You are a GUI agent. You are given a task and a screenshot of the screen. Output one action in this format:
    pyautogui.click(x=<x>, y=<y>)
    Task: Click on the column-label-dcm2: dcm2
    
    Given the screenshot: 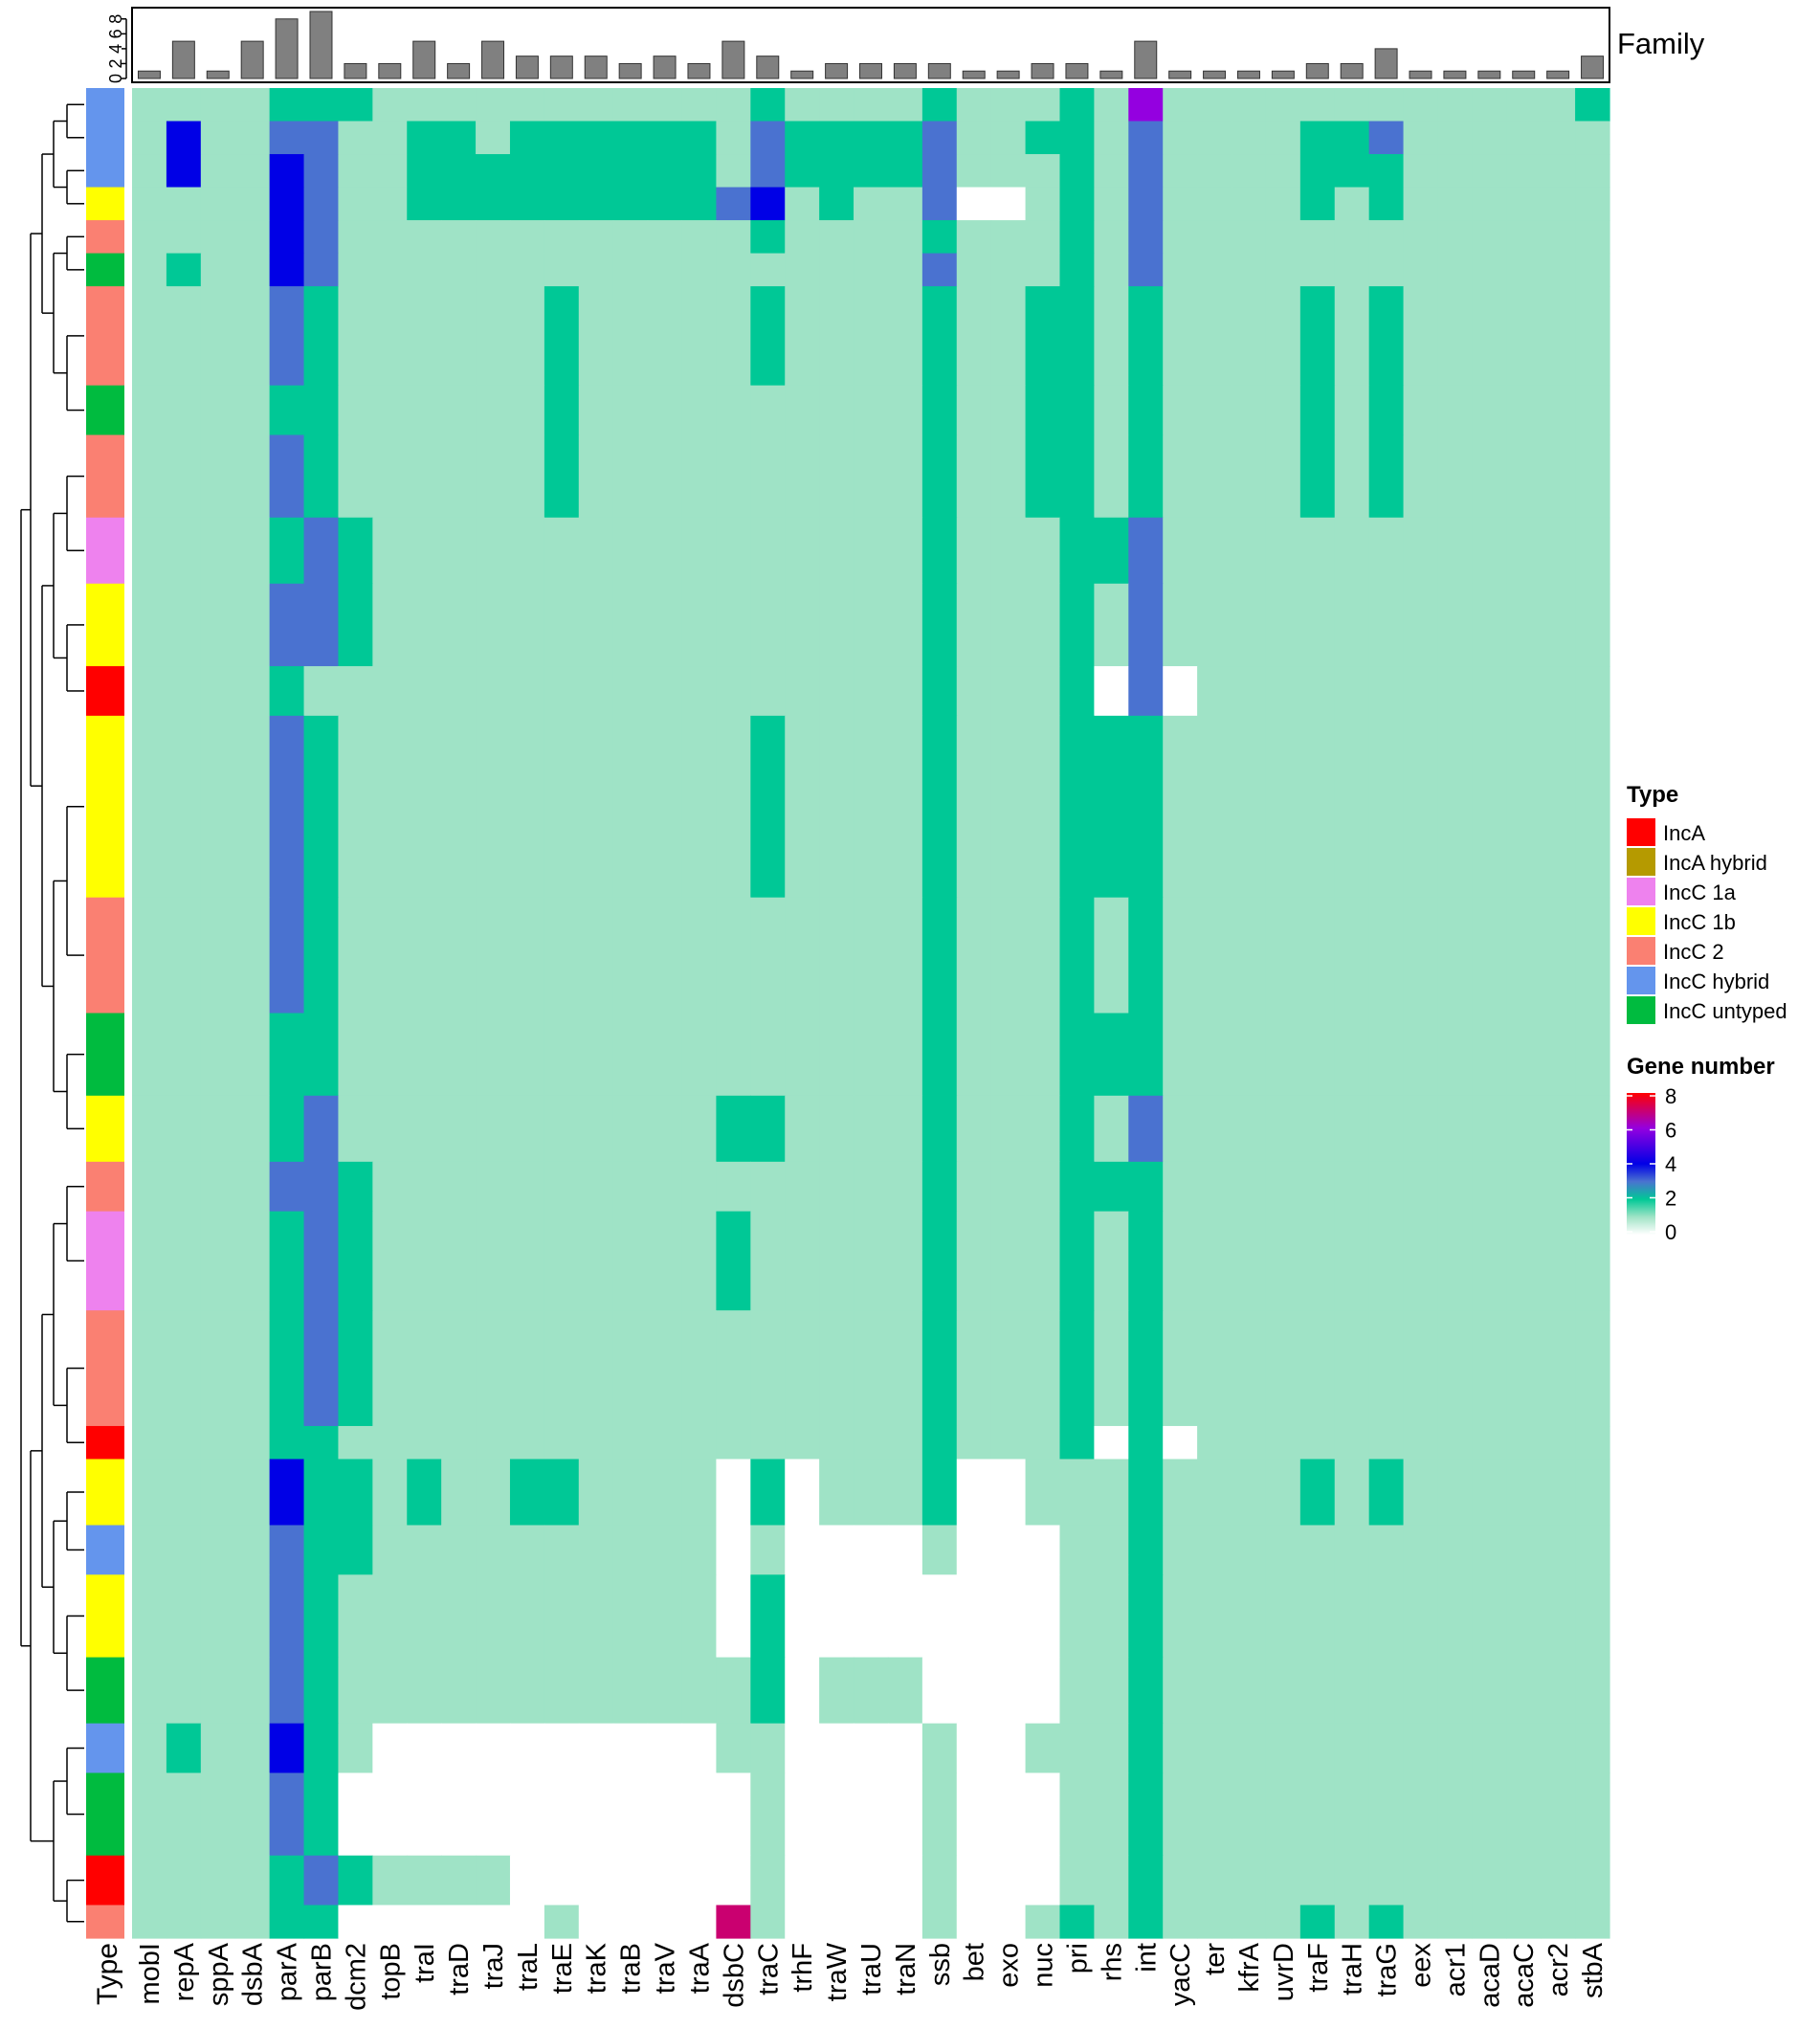 What is the action you would take?
    pyautogui.click(x=356, y=1977)
    